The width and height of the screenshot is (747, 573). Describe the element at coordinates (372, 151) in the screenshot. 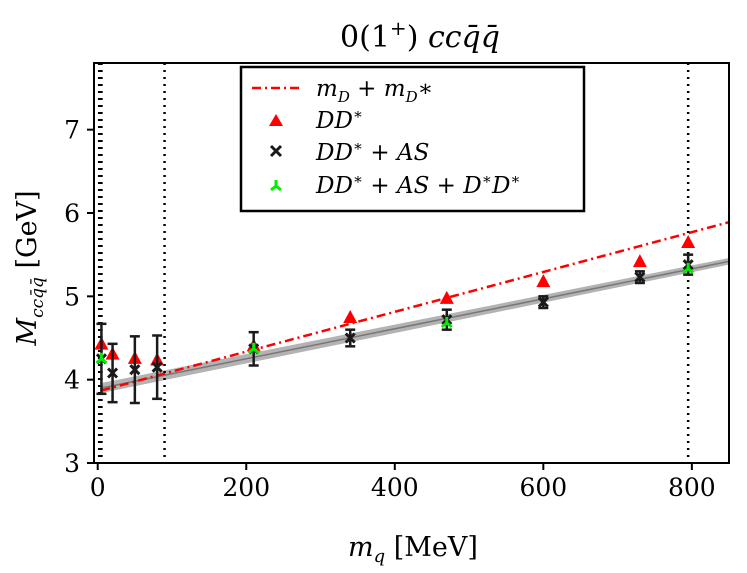

I see `legend-label-dd-as: DD∗ + AS` at that location.